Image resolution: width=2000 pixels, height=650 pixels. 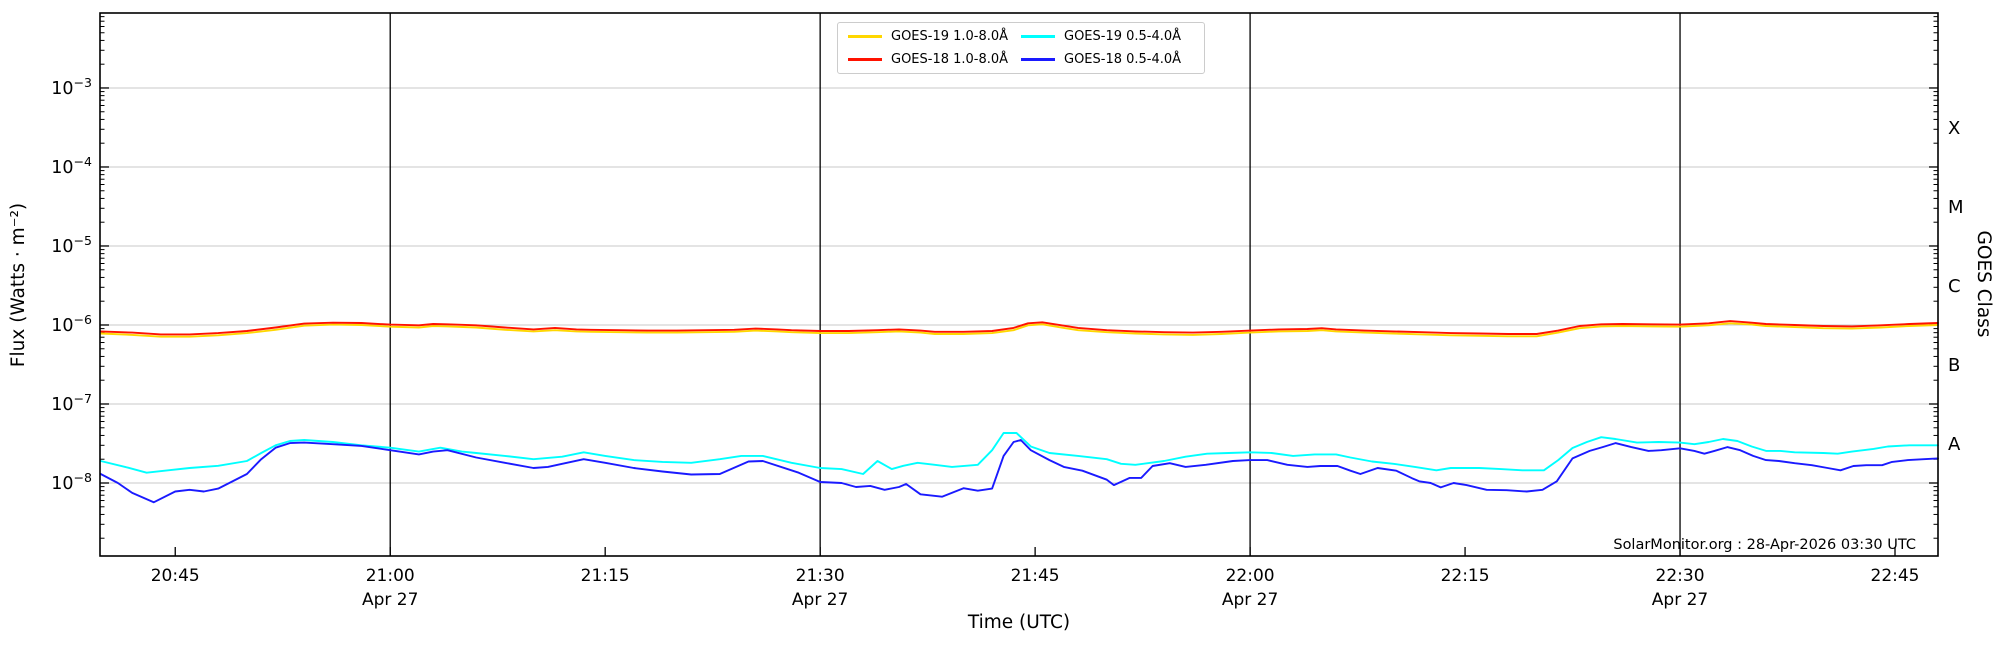 What do you see at coordinates (71, 166) in the screenshot?
I see `y-tick-label: 10⁻⁴` at bounding box center [71, 166].